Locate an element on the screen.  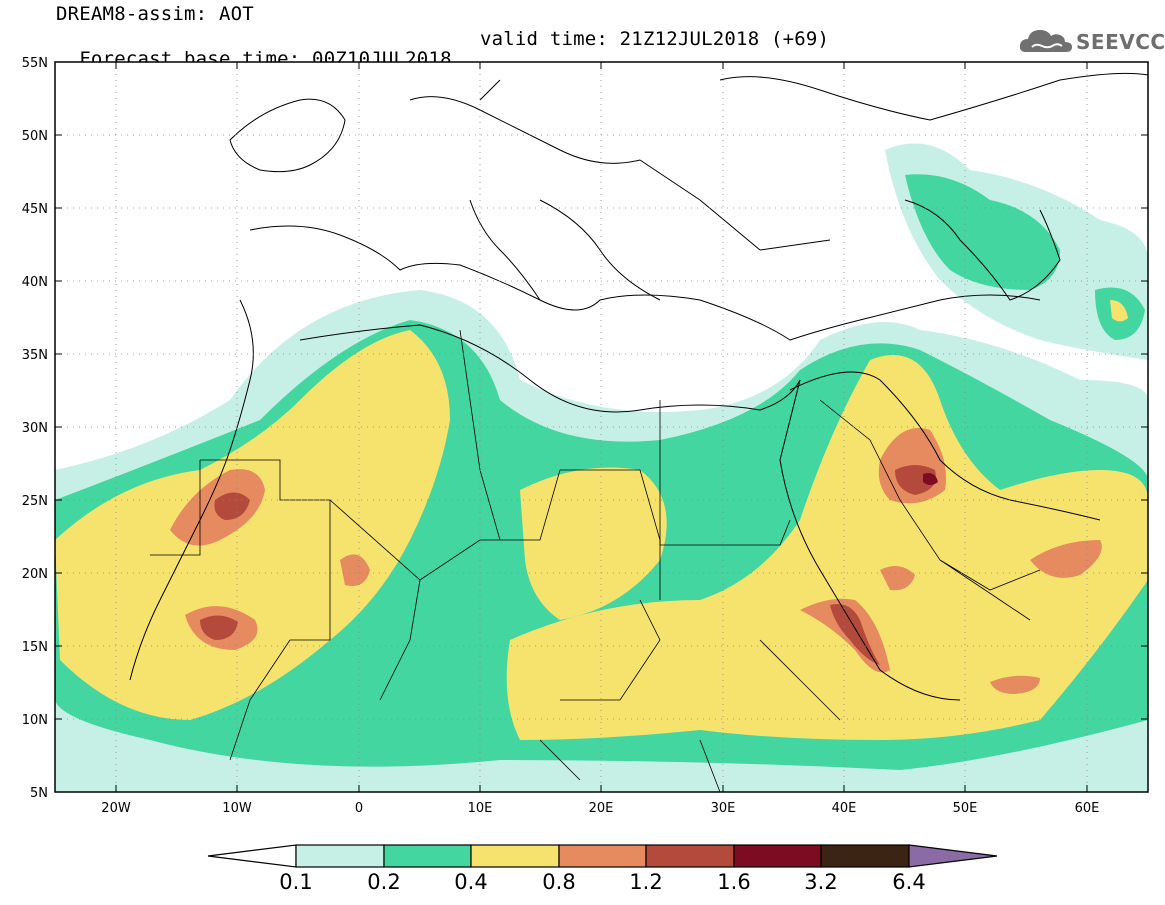
lon-label: 10W is located at coordinates (237, 808).